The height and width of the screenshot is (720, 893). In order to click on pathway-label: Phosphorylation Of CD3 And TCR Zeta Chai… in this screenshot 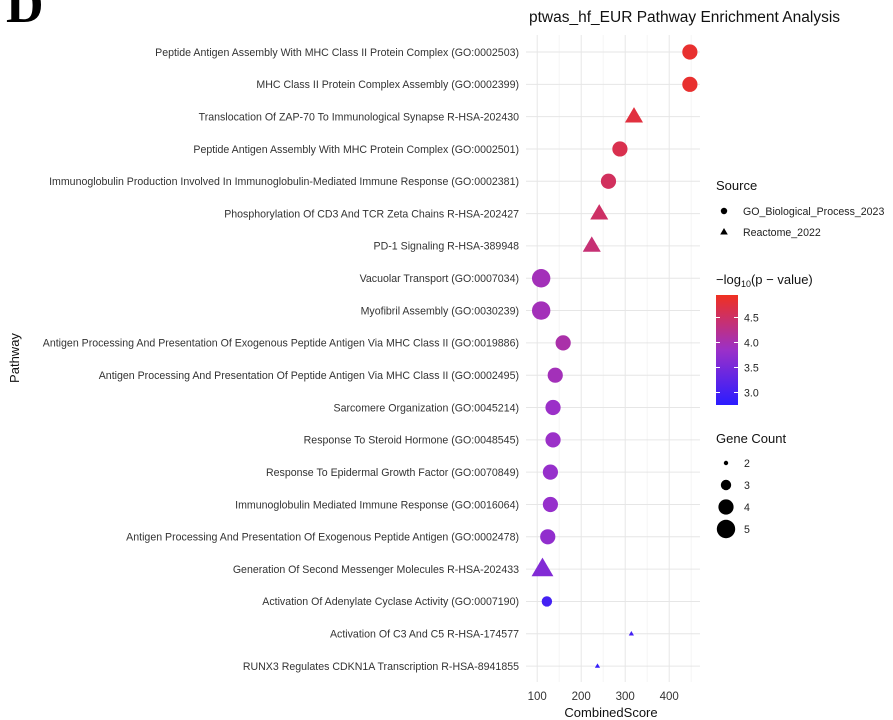, I will do `click(371, 214)`.